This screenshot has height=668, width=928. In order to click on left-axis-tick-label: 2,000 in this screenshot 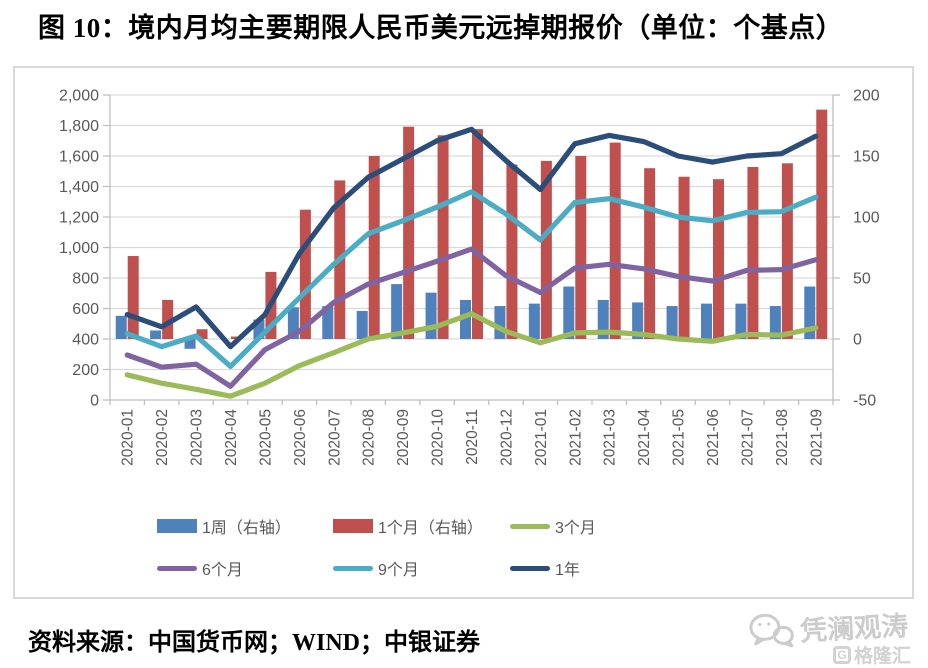, I will do `click(79, 96)`.